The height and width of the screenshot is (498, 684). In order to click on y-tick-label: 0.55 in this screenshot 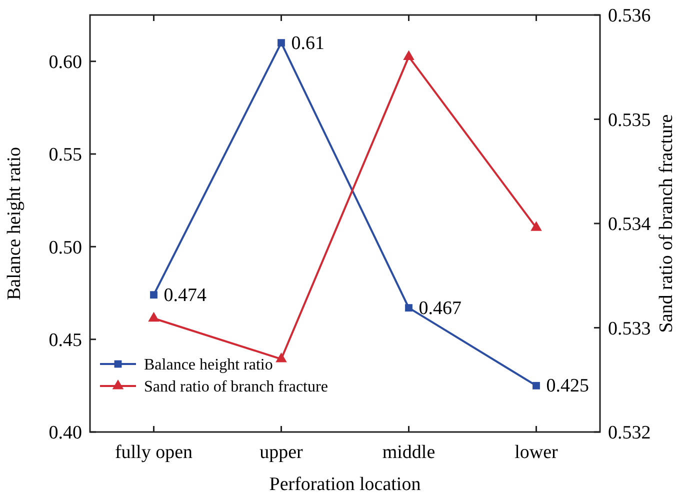, I will do `click(65, 155)`.